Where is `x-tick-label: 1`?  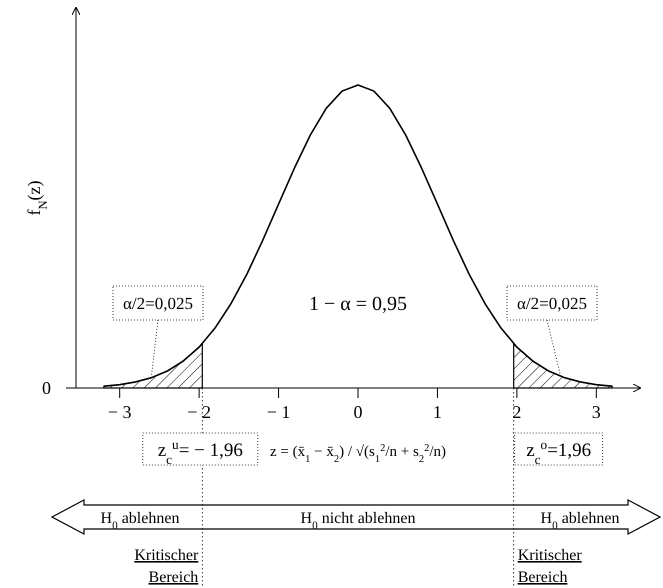 x-tick-label: 1 is located at coordinates (437, 412).